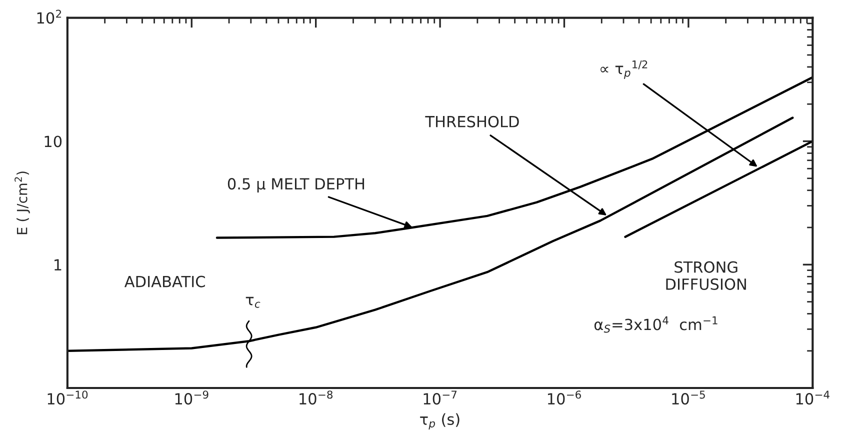 The width and height of the screenshot is (843, 446). Describe the element at coordinates (49, 17) in the screenshot. I see `y-tick-label: 10$^{2}$` at that location.